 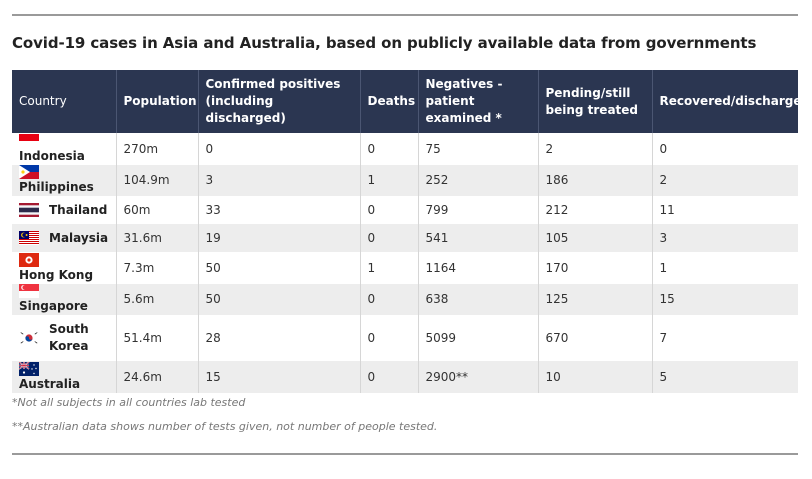 I want to click on country-name: Indonesia, so click(x=52, y=155).